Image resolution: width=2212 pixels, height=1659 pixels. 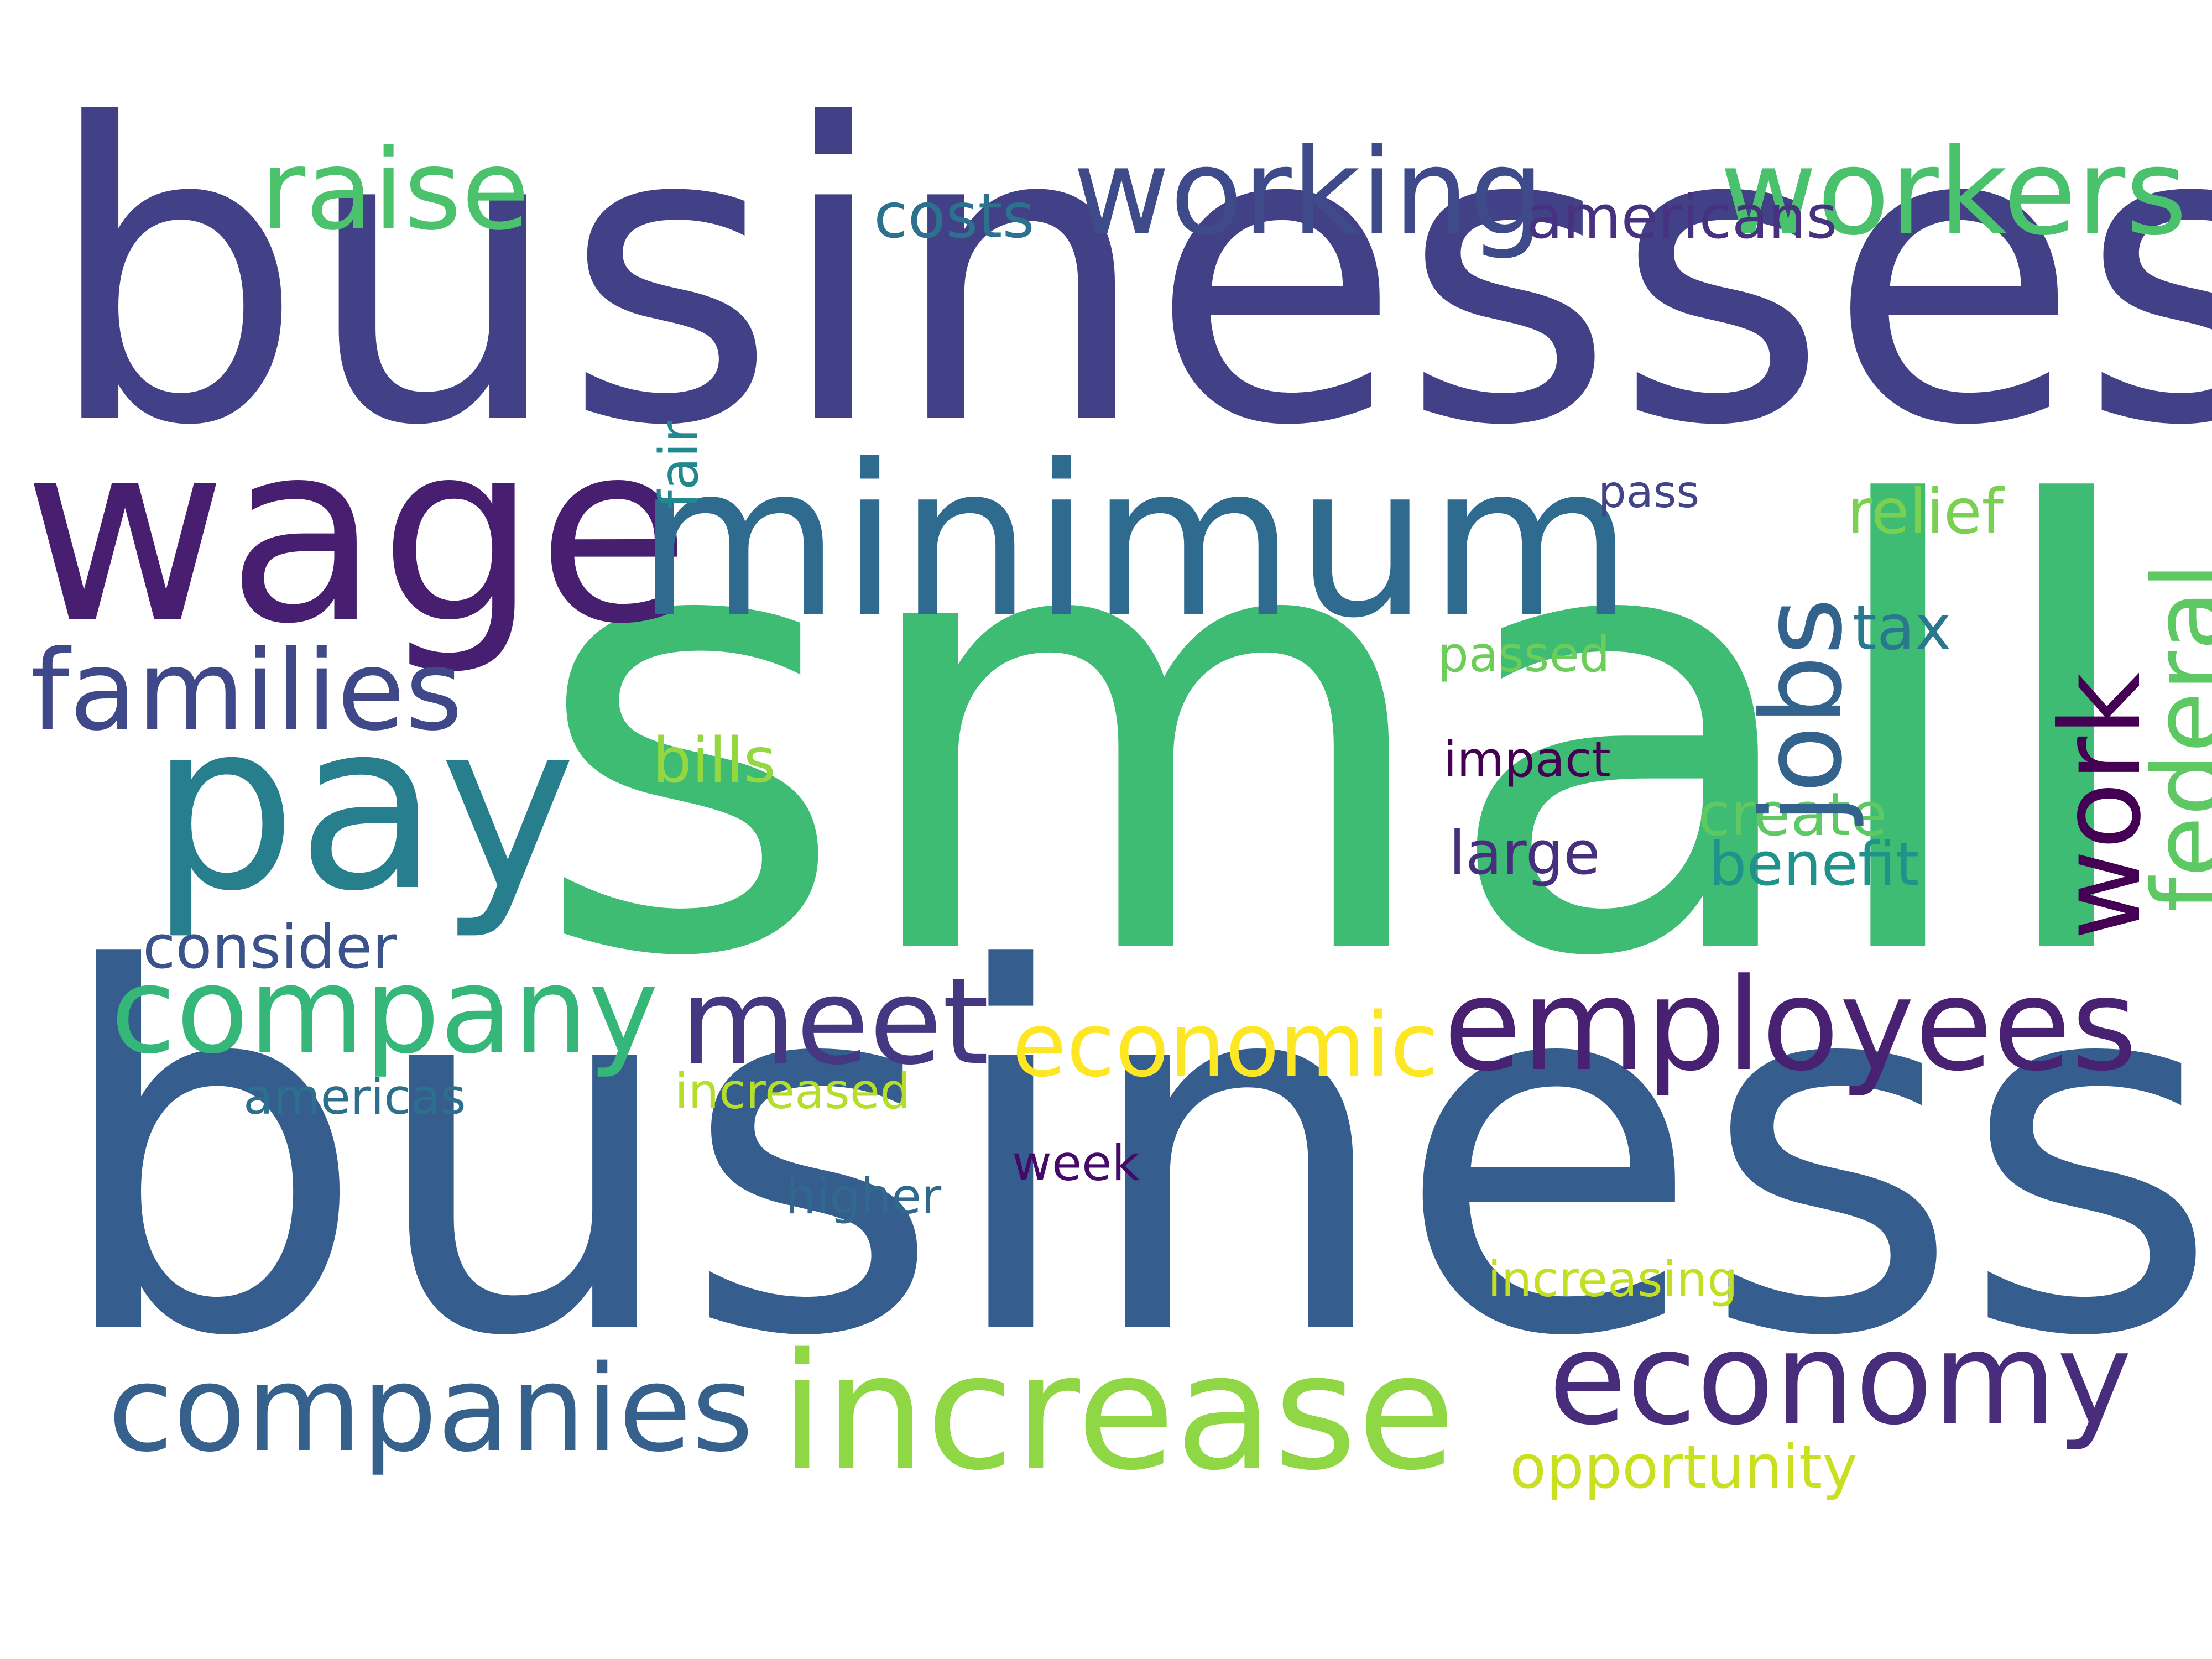 I want to click on word-working: working, so click(x=1309, y=192).